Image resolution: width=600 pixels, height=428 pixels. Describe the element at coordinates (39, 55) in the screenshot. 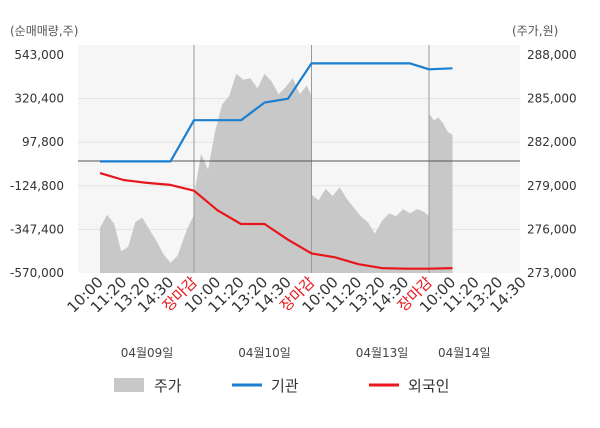

I see `left-tick-label: 543,000` at that location.